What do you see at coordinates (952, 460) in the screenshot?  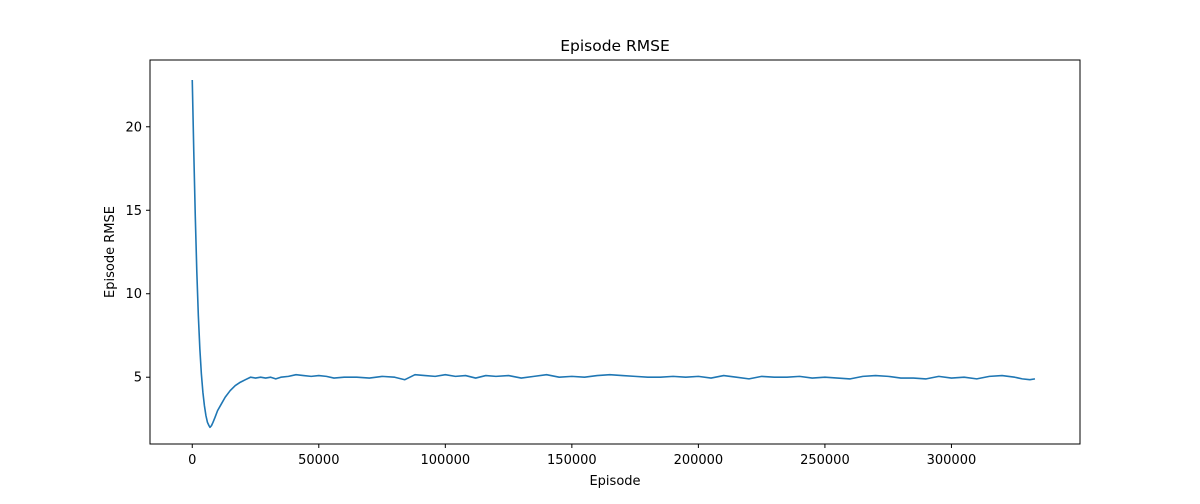 I see `x-tick-label: 300000` at bounding box center [952, 460].